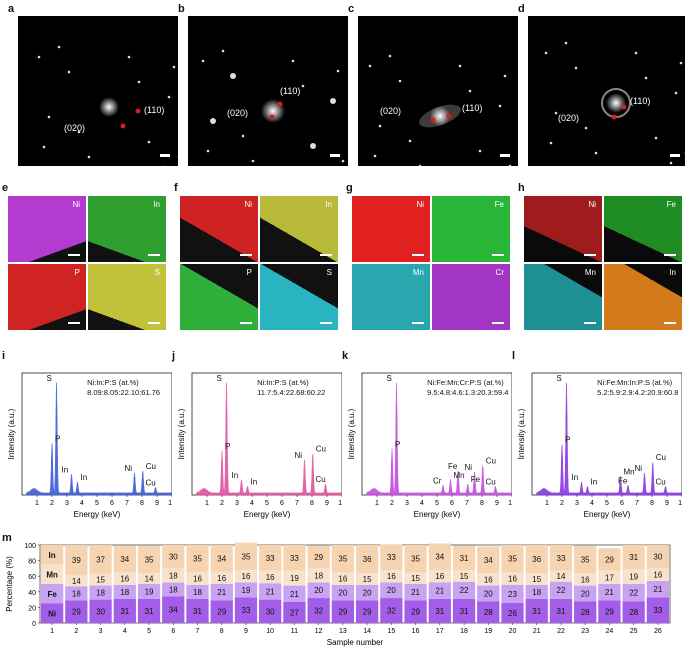 The image size is (685, 651). What do you see at coordinates (467, 392) in the screenshot?
I see `composition-values: 9.5:4.8:4.6:1.3:20.3:59.4` at bounding box center [467, 392].